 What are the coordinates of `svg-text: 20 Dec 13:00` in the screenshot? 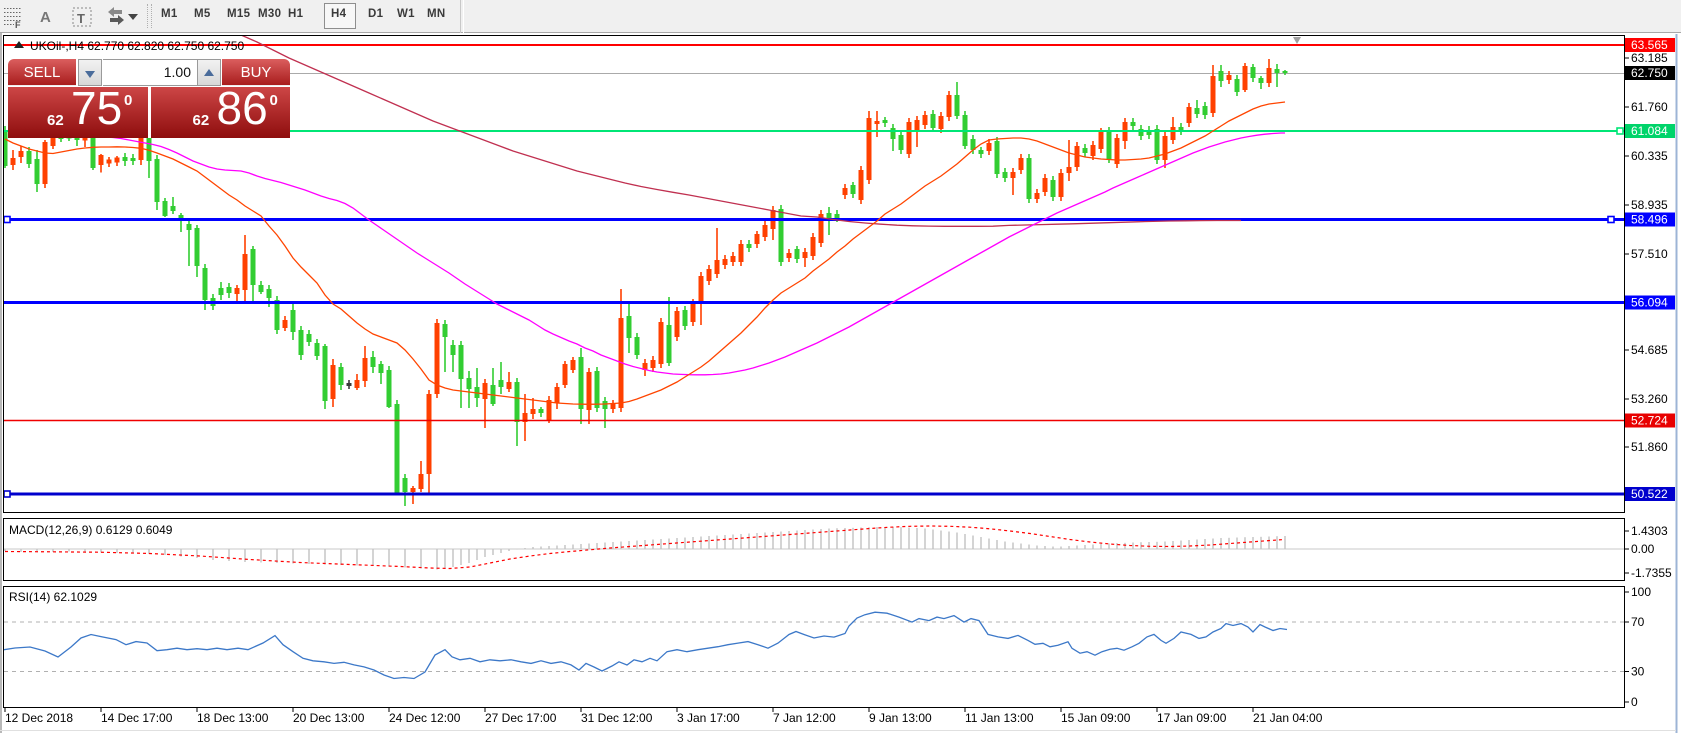 It's located at (329, 718).